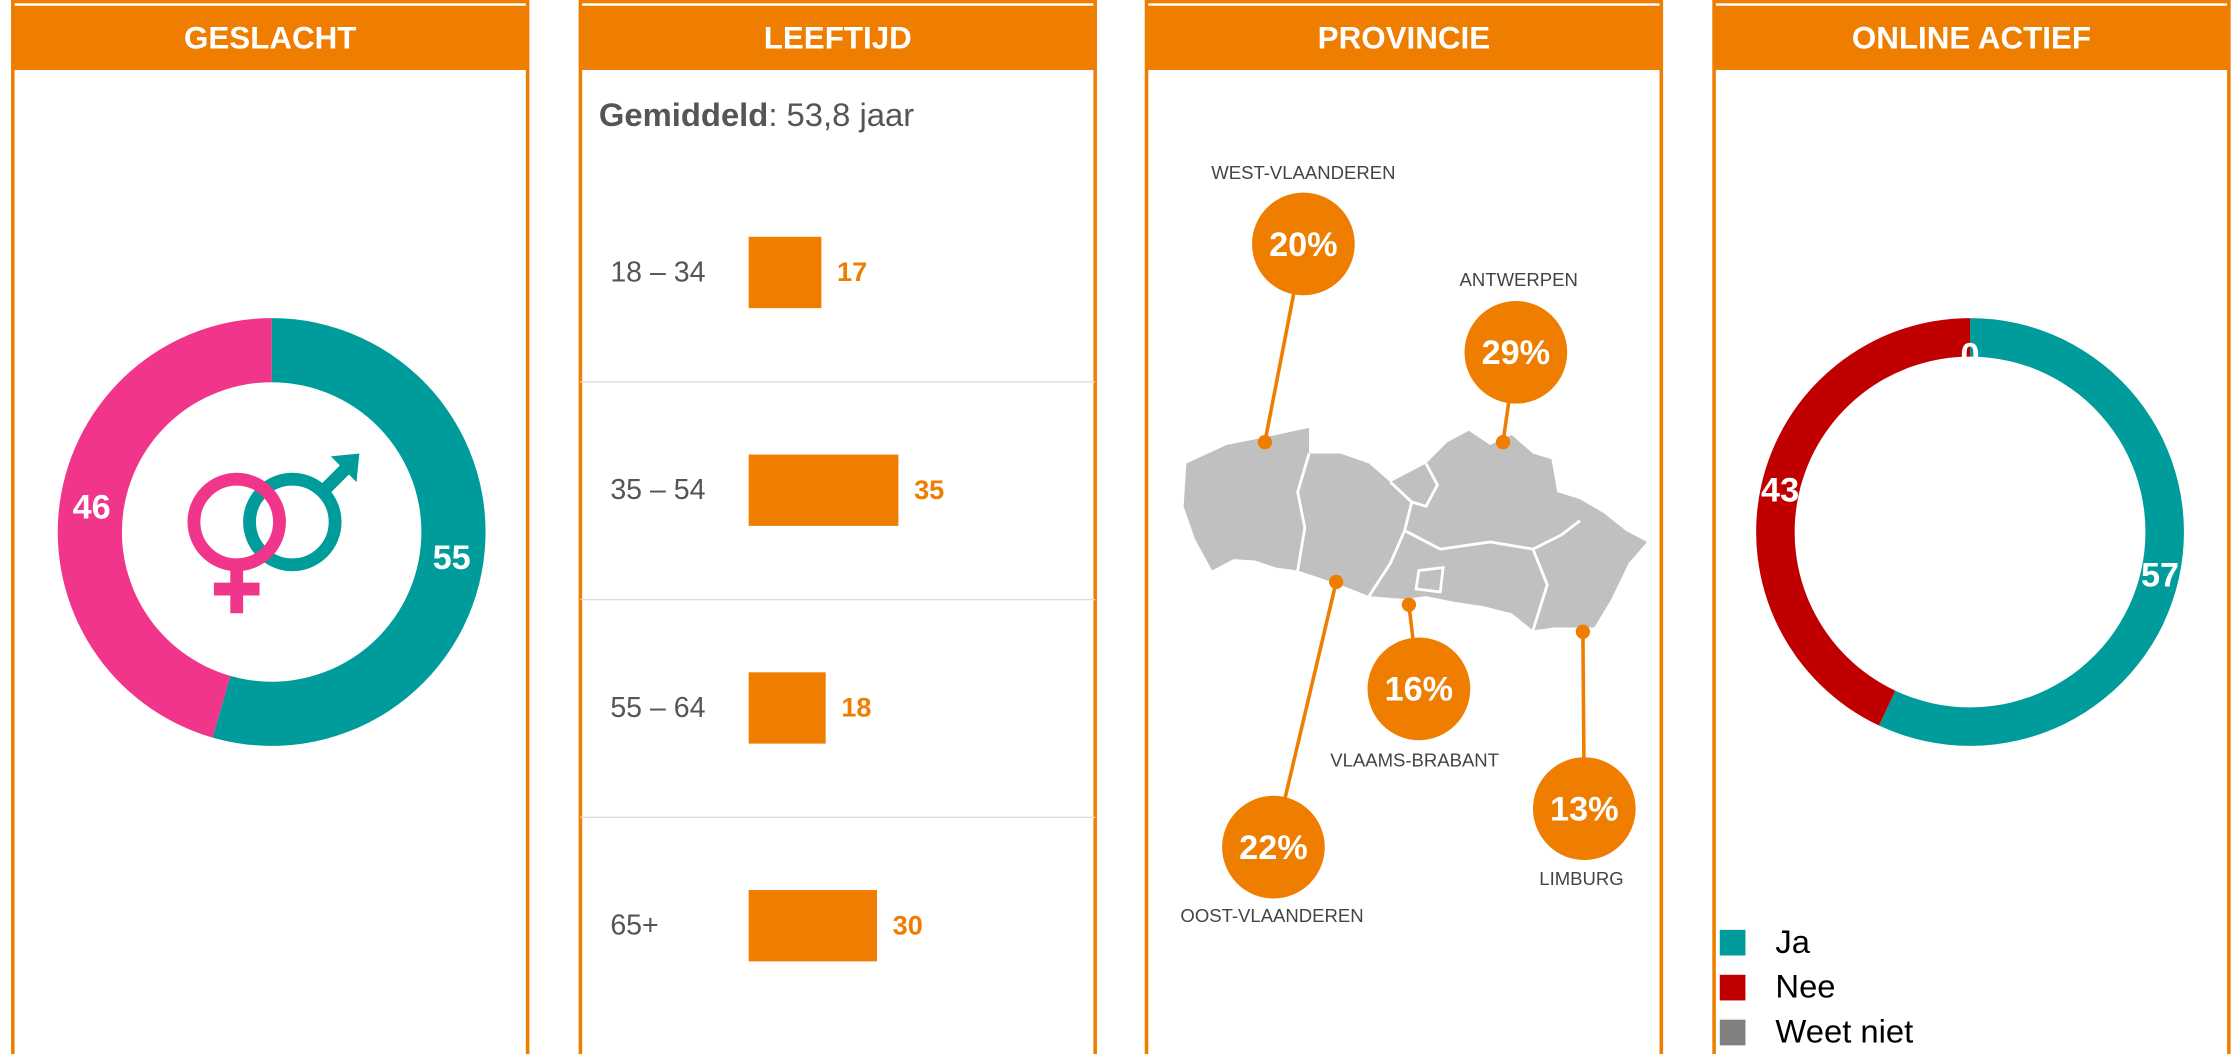 This screenshot has height=1059, width=2236. What do you see at coordinates (1970, 355) in the screenshot?
I see `slice-label: 0` at bounding box center [1970, 355].